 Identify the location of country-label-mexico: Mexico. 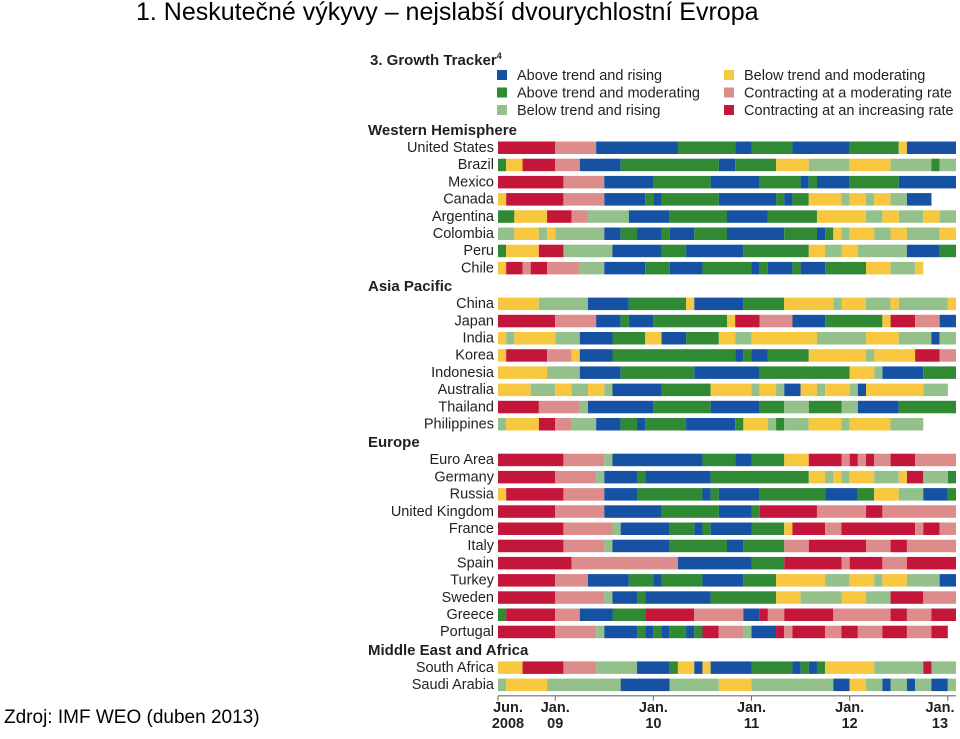
(471, 182).